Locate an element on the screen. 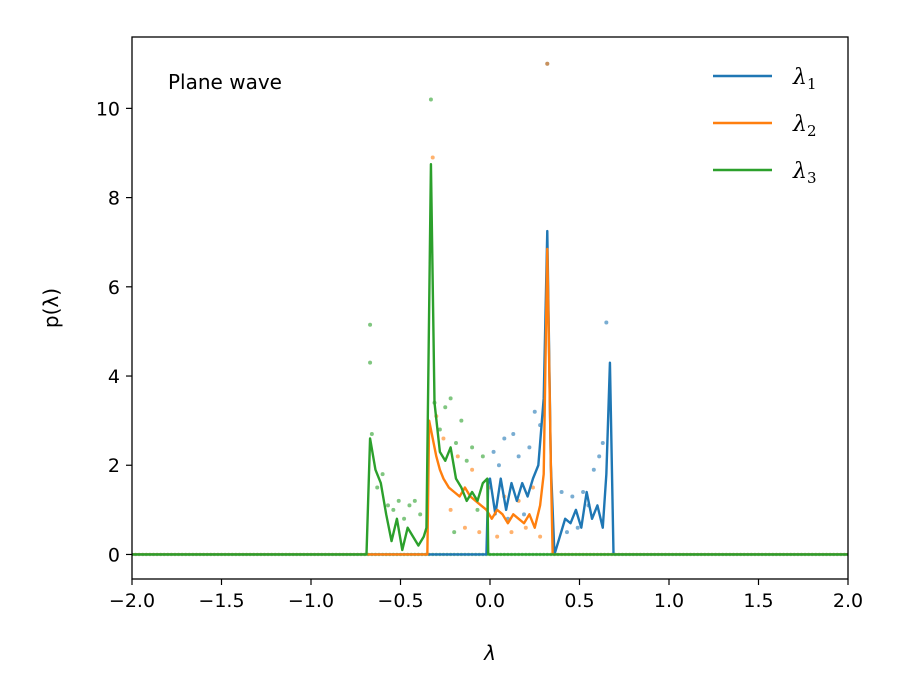 The height and width of the screenshot is (700, 900). y-tick-label: 0 is located at coordinates (114, 555).